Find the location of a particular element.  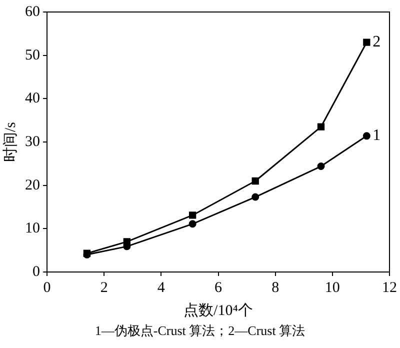

x-tick-label: 0 is located at coordinates (47, 288).